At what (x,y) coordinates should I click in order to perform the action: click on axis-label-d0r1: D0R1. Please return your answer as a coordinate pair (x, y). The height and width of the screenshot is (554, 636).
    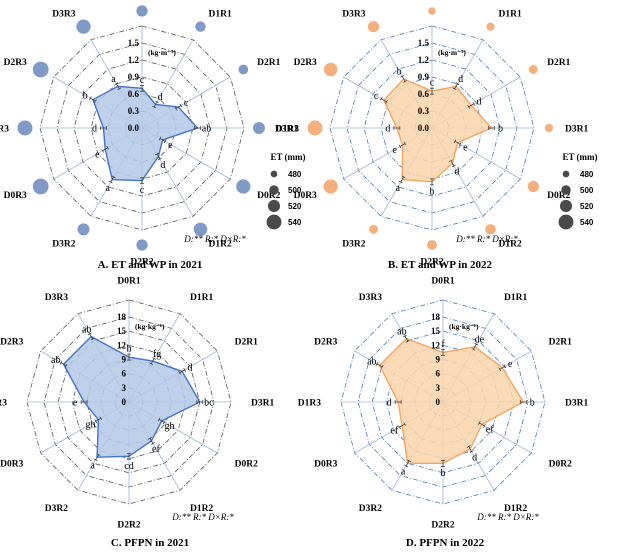
    Looking at the image, I should click on (141, 1).